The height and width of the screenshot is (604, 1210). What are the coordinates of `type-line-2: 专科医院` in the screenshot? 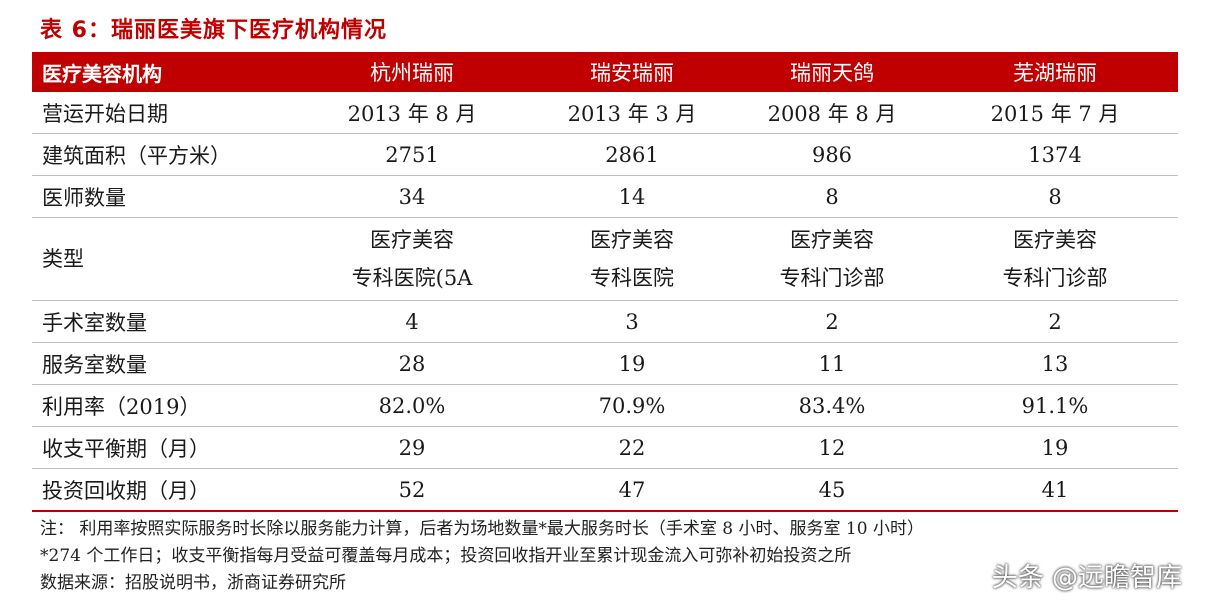 It's located at (632, 278).